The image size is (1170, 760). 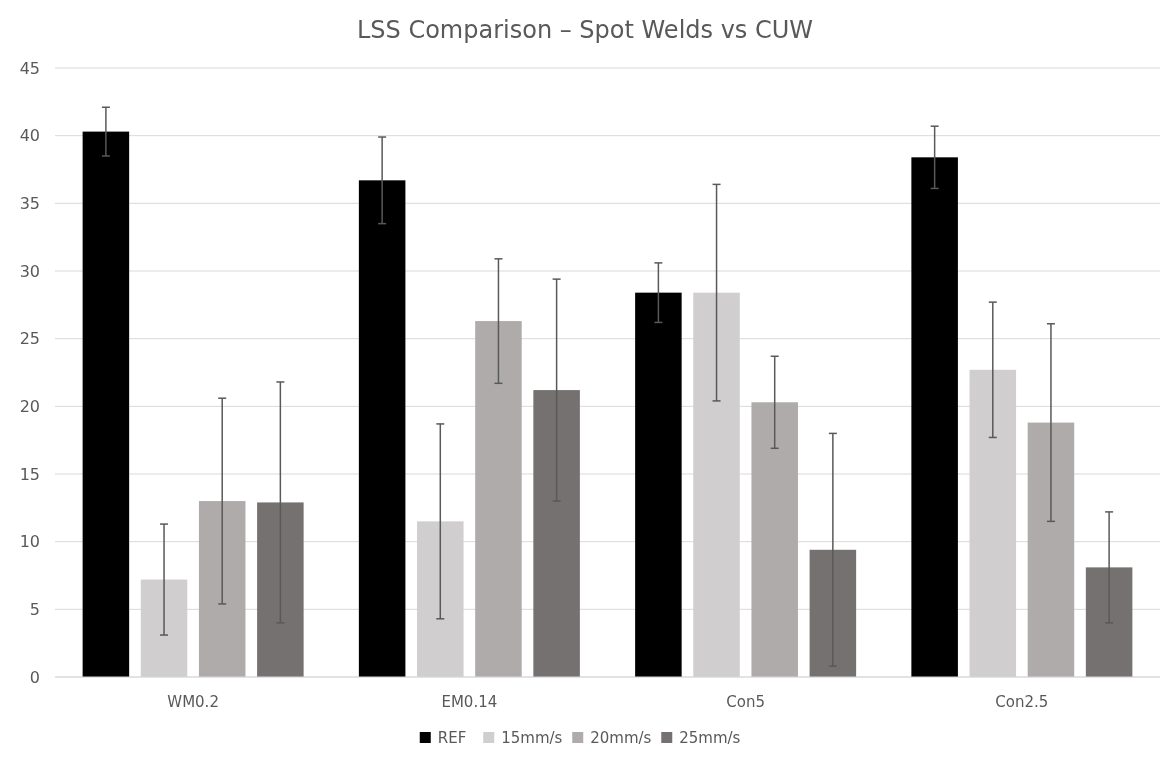 I want to click on y-tick-label: 5, so click(x=34, y=609).